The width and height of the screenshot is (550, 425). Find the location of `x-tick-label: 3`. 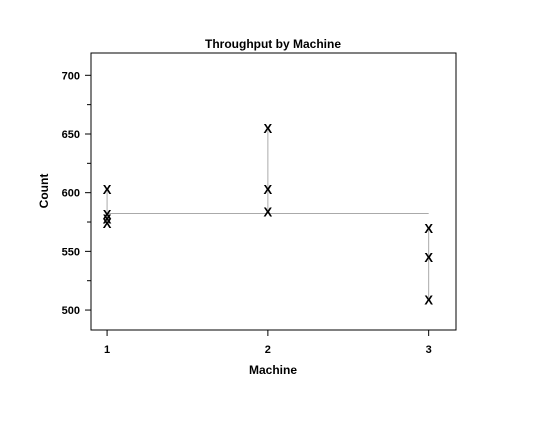

x-tick-label: 3 is located at coordinates (429, 350).